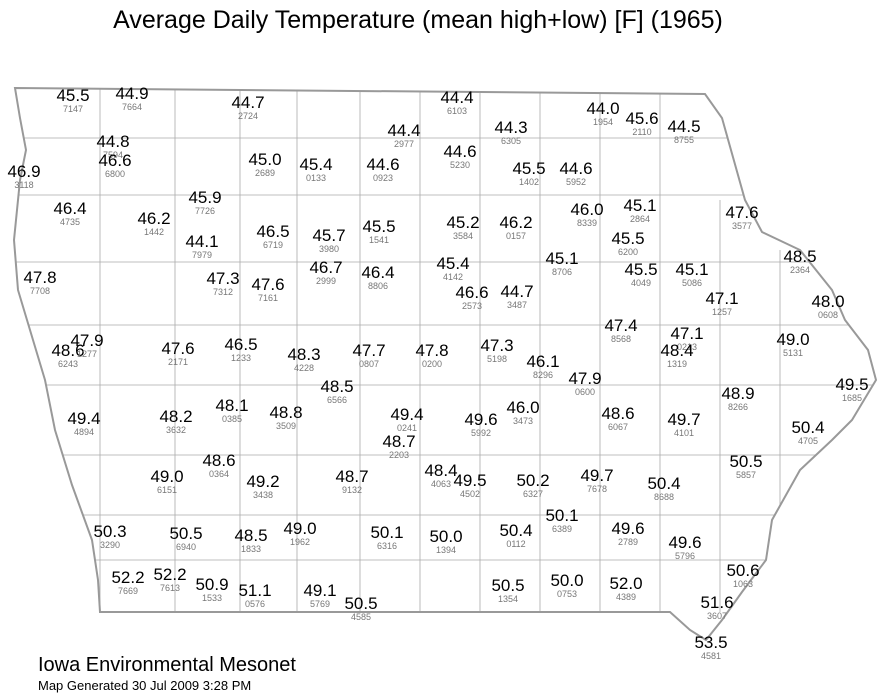 This screenshot has height=700, width=879. Describe the element at coordinates (222, 278) in the screenshot. I see `station-value: 47.3` at that location.